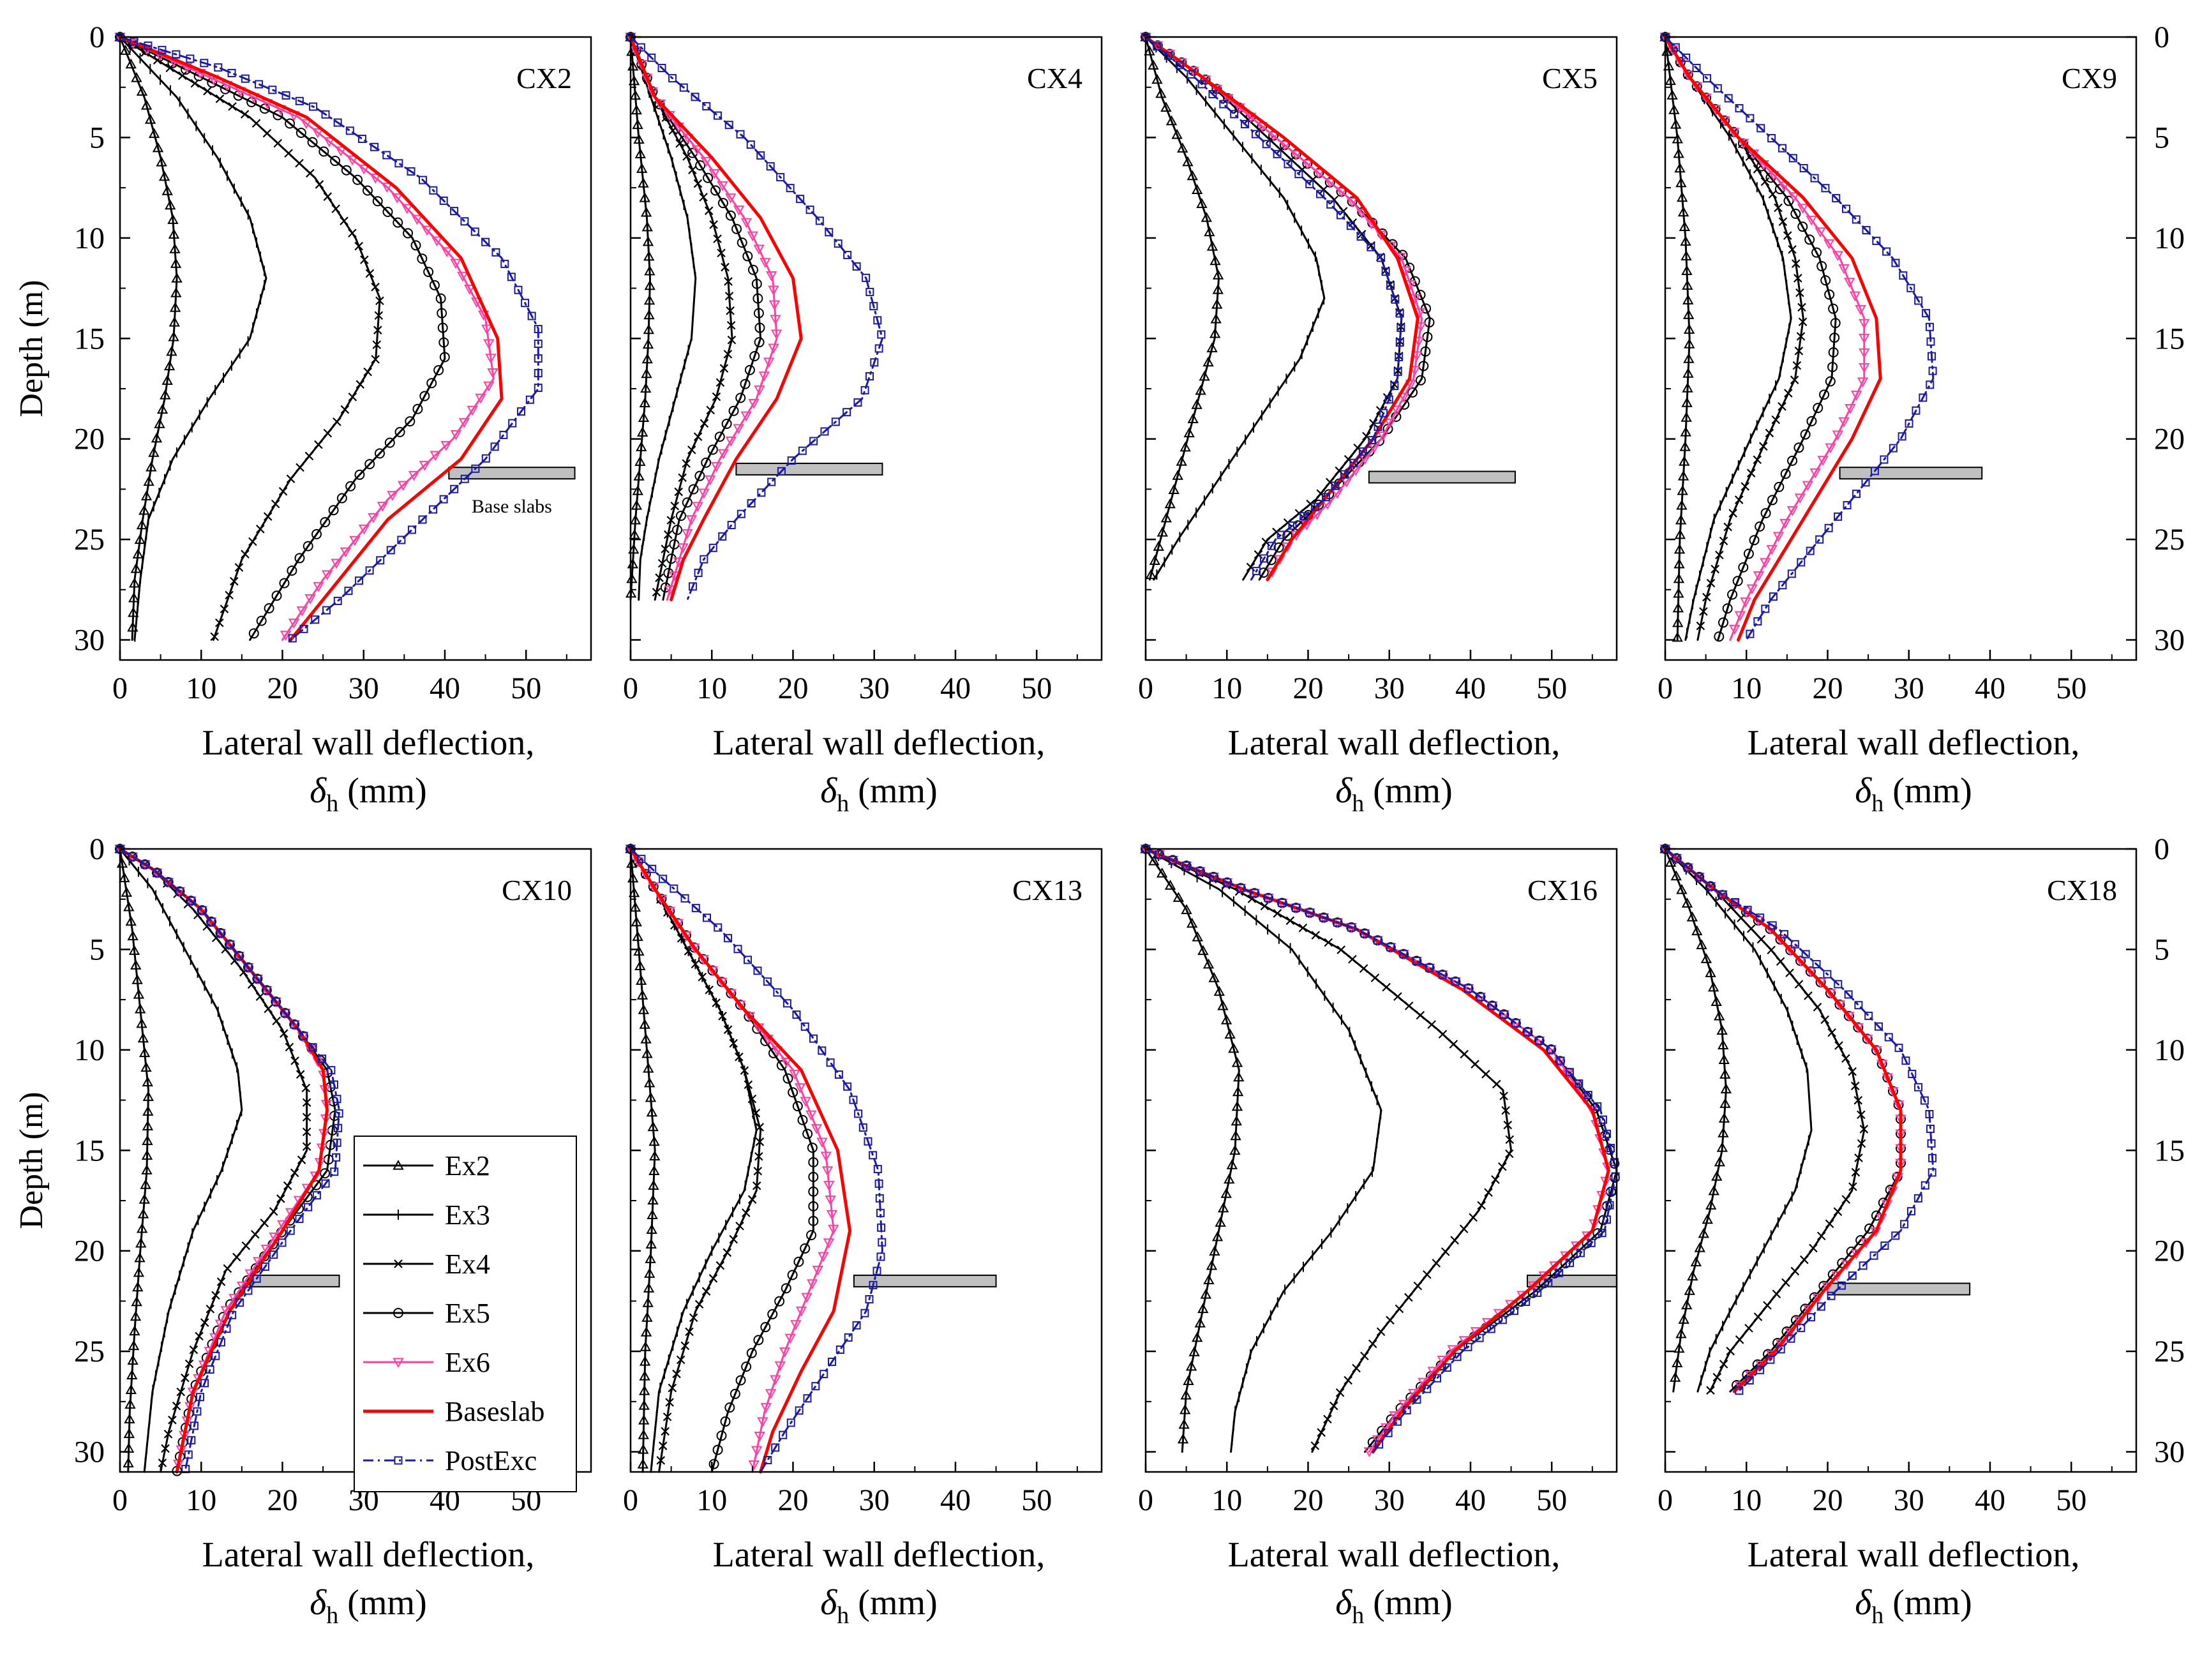 This screenshot has width=2209, height=1680. I want to click on series-ex2, so click(148, 336).